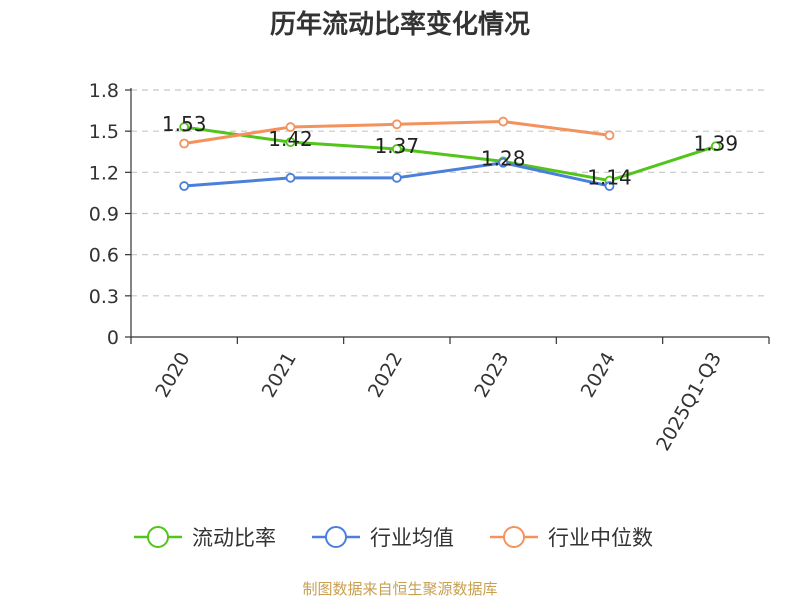 This screenshot has height=600, width=800. What do you see at coordinates (689, 402) in the screenshot?
I see `x-tick-label: 2025Q1-Q3` at bounding box center [689, 402].